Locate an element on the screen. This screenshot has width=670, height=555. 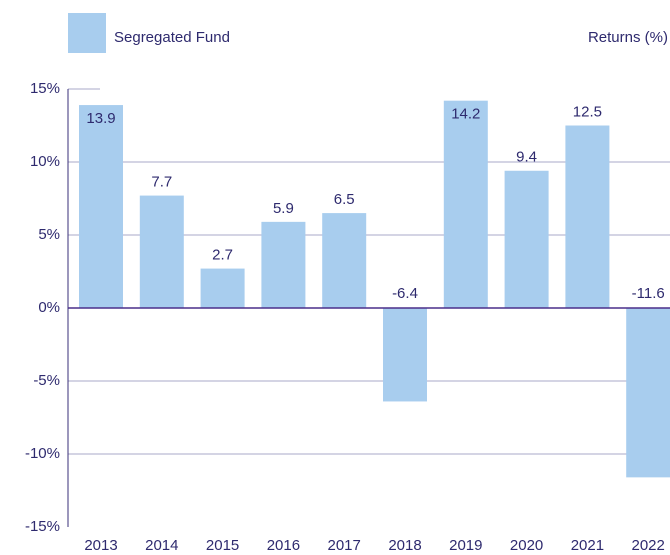
x-tick-label: 2021 is located at coordinates (587, 545).